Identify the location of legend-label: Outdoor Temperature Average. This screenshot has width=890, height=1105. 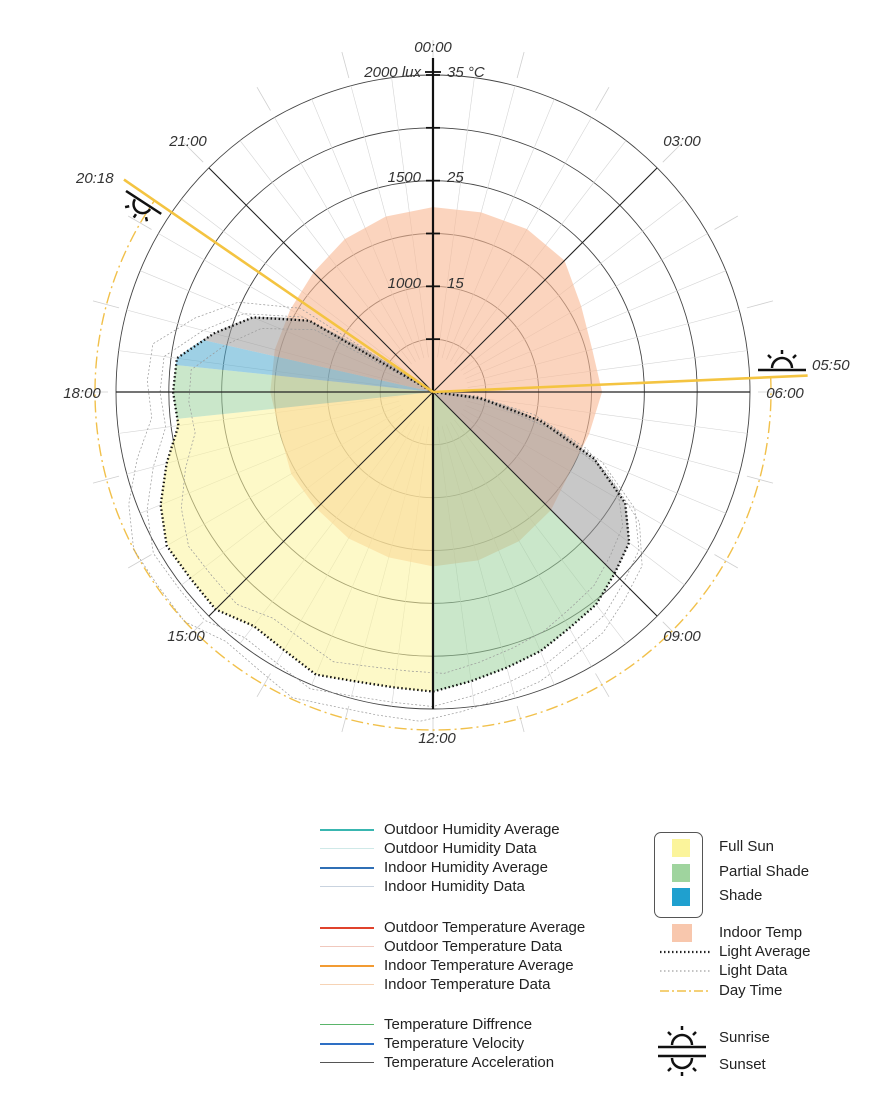
(484, 928).